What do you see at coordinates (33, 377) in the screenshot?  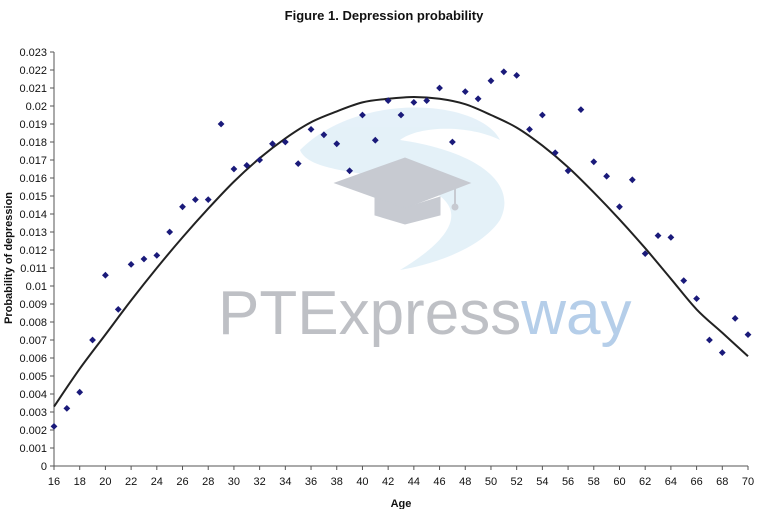 I see `y-tick-label: 0.005` at bounding box center [33, 377].